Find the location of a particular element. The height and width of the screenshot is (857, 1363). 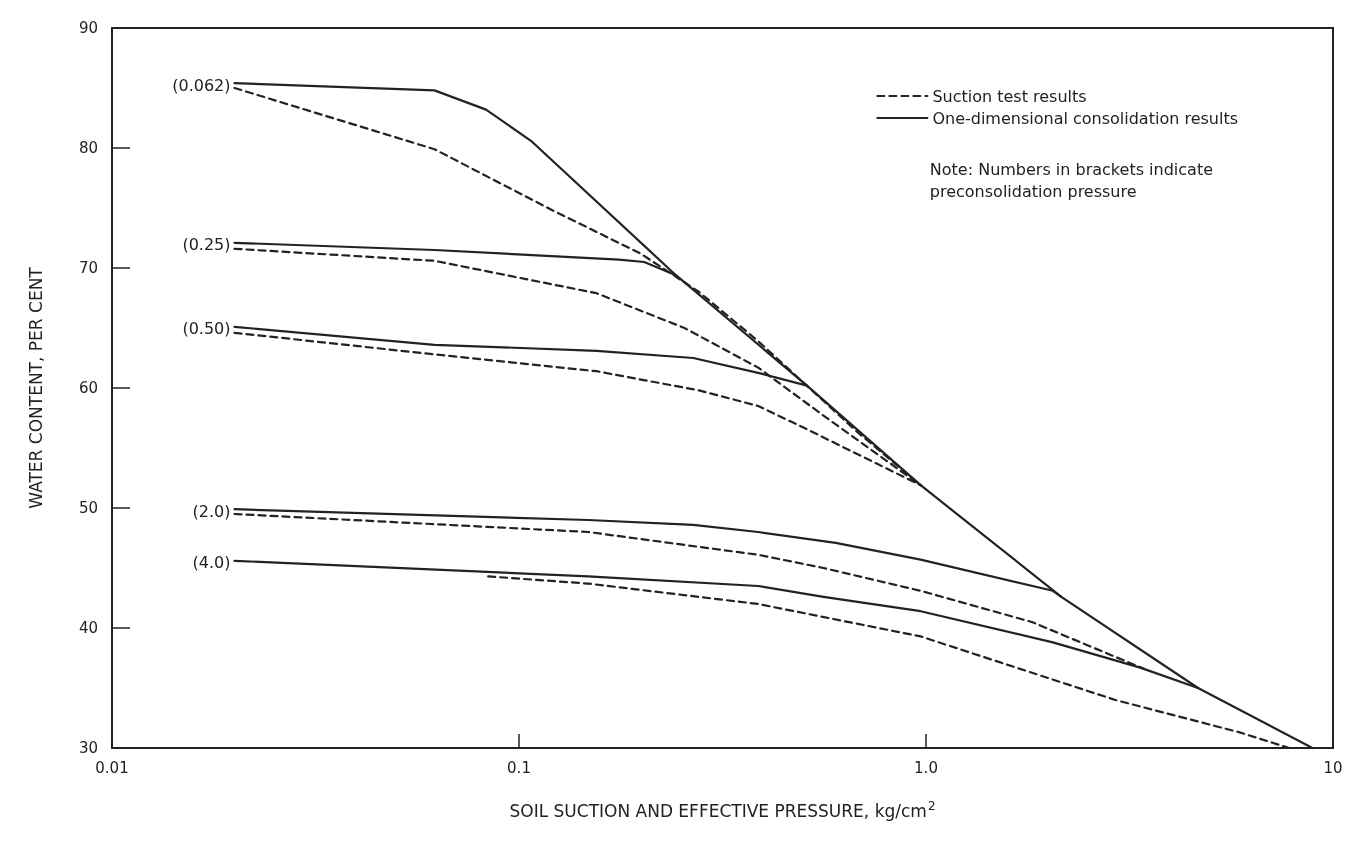

annotation: (4.0) is located at coordinates (211, 563).